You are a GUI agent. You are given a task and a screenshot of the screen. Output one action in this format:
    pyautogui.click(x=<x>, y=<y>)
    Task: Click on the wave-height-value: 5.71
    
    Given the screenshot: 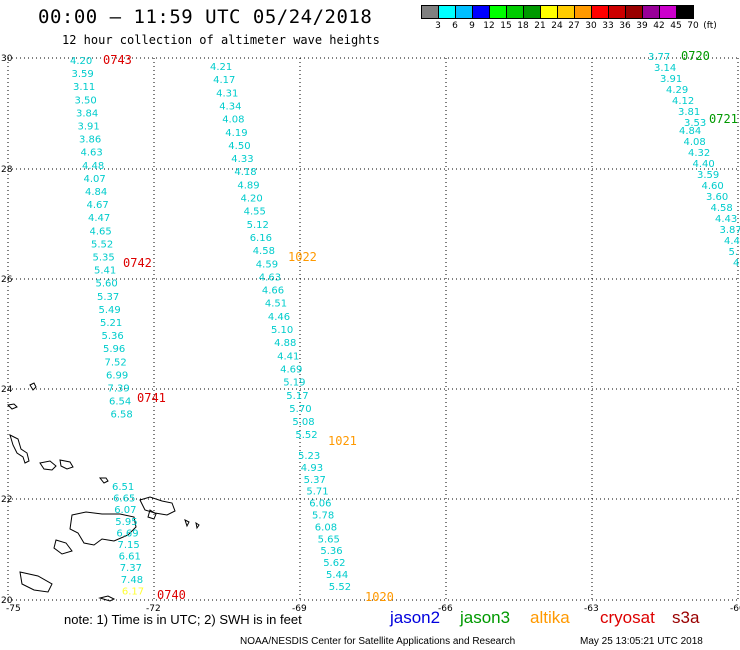 What is the action you would take?
    pyautogui.click(x=317, y=492)
    